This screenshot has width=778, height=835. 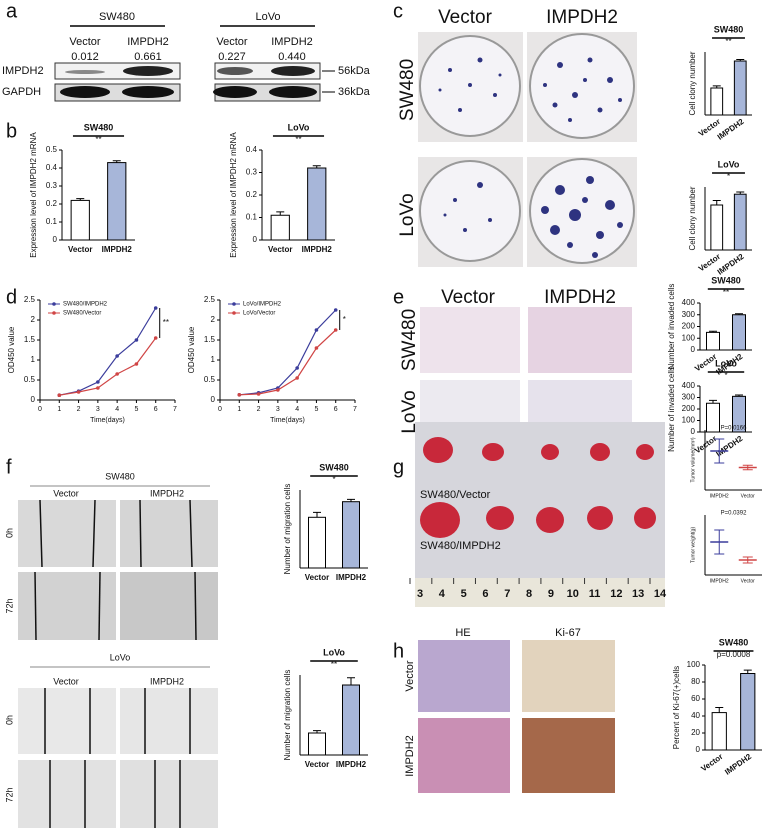 What do you see at coordinates (9, 533) in the screenshot?
I see `row-label: 0h` at bounding box center [9, 533].